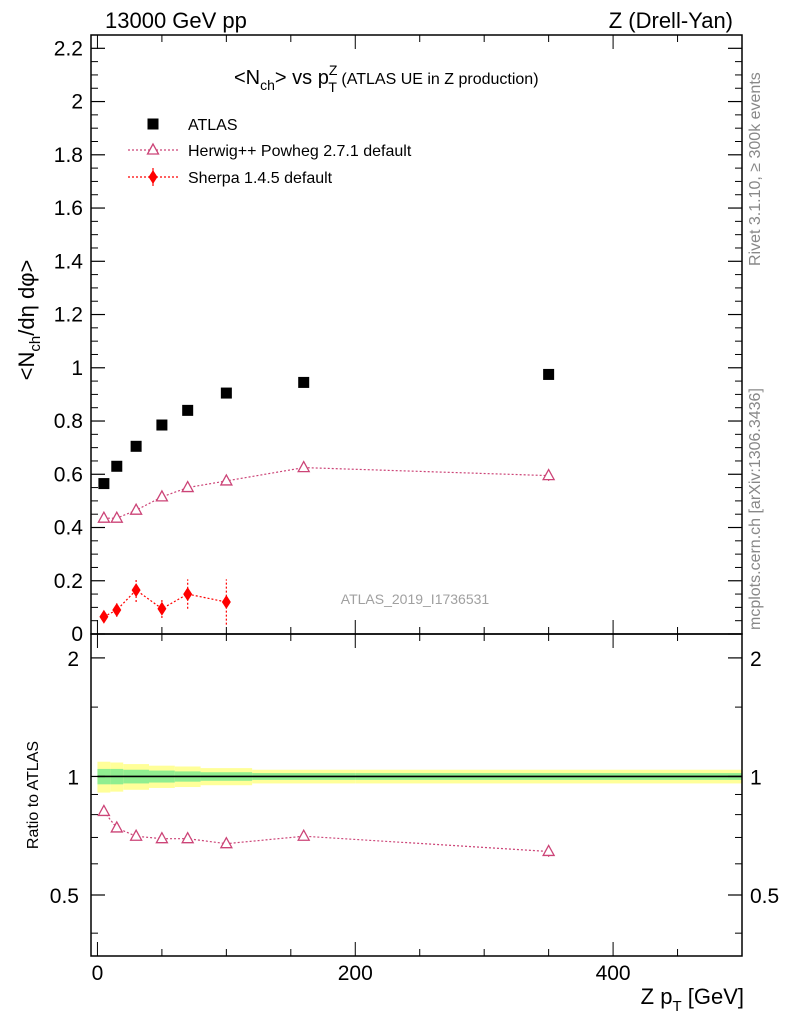 The width and height of the screenshot is (786, 1024). What do you see at coordinates (153, 148) in the screenshot?
I see `legend-marker-herwig` at bounding box center [153, 148].